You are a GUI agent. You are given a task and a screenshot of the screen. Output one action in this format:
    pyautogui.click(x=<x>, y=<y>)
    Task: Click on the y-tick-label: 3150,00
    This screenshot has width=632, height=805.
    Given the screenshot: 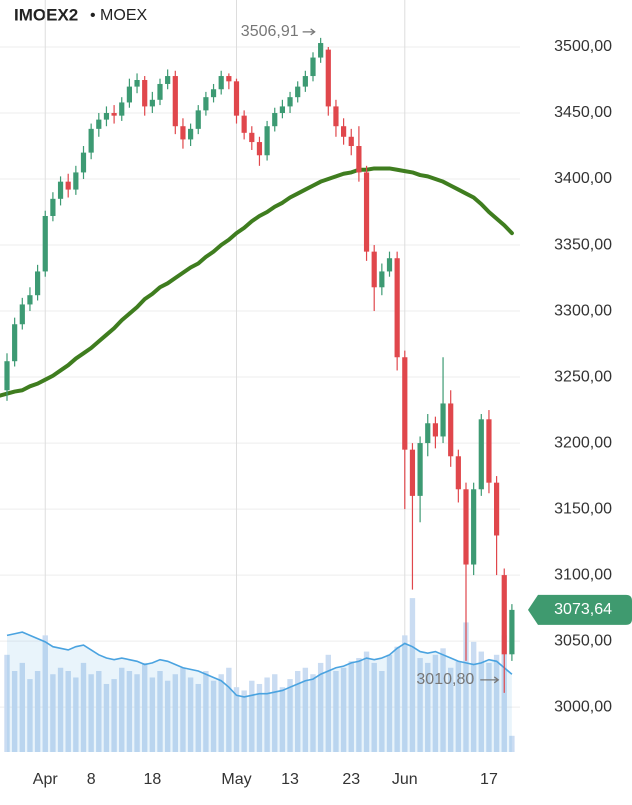 What is the action you would take?
    pyautogui.click(x=583, y=508)
    